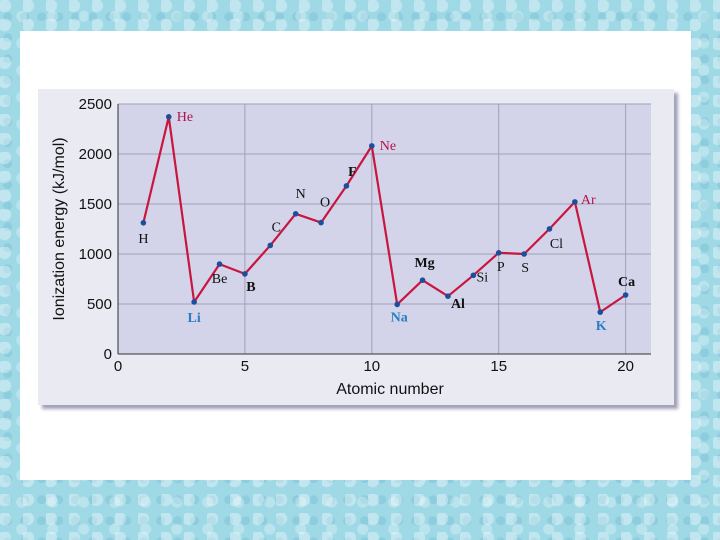 This screenshot has width=720, height=540. I want to click on x-tick-label-5: 5, so click(245, 366).